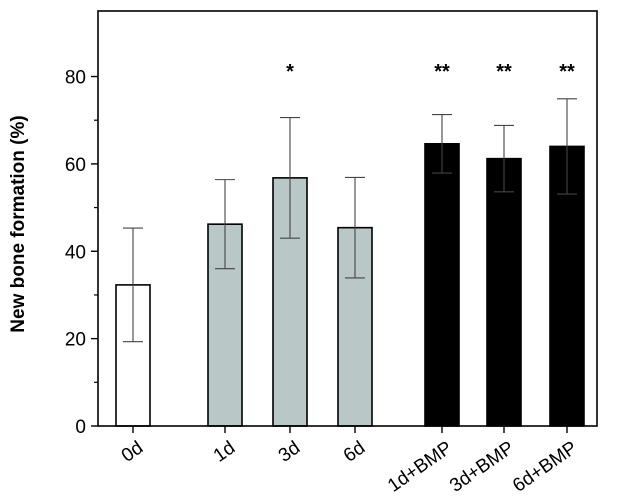 This screenshot has width=620, height=502. Describe the element at coordinates (442, 72) in the screenshot. I see `significance-label-4: **` at that location.